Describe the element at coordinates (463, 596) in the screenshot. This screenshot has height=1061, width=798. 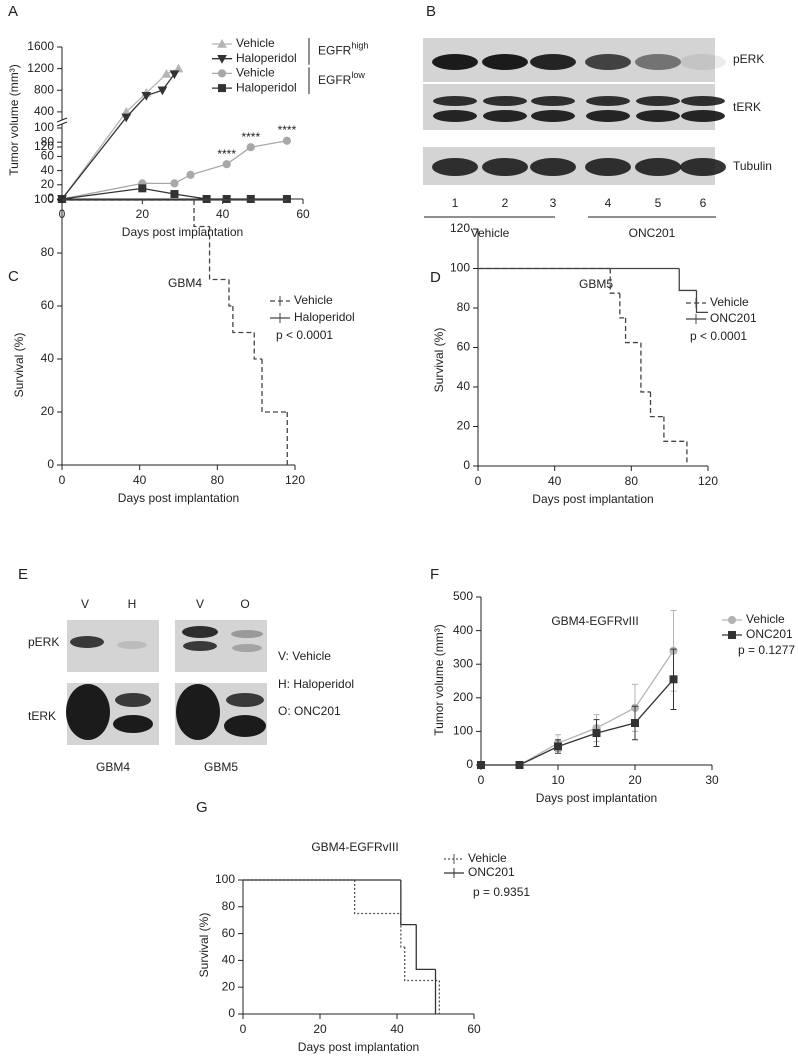
I see `y-tick-label: 500` at that location.